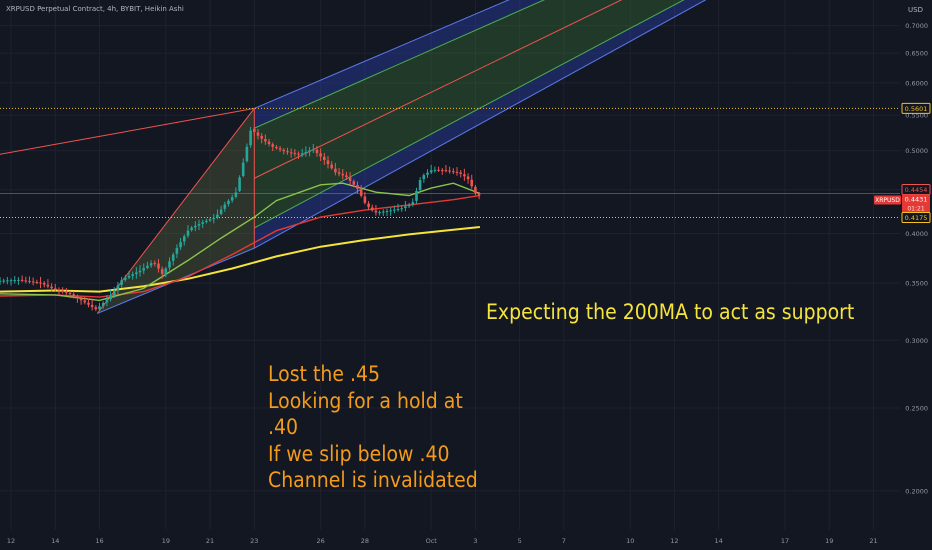  I want to click on time-axis-panel, so click(466, 540).